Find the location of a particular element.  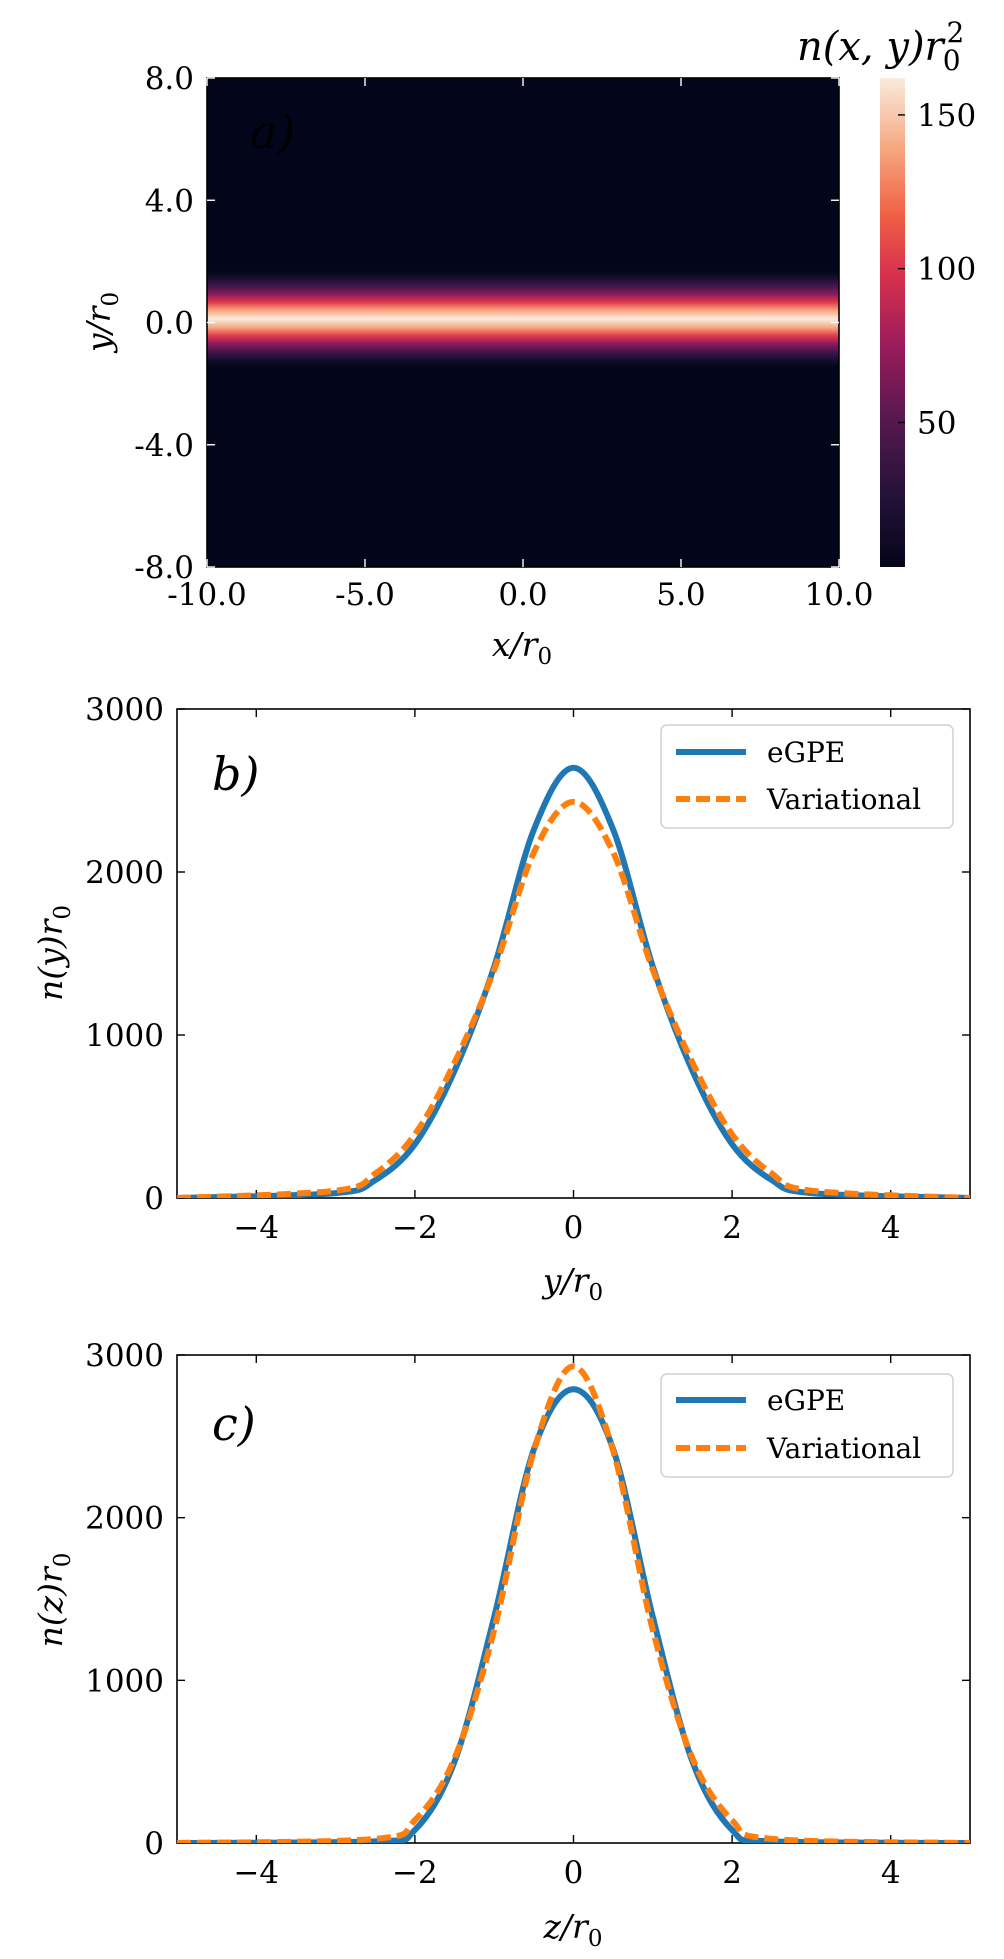

y-tick-label: 4.0 is located at coordinates (169, 201).